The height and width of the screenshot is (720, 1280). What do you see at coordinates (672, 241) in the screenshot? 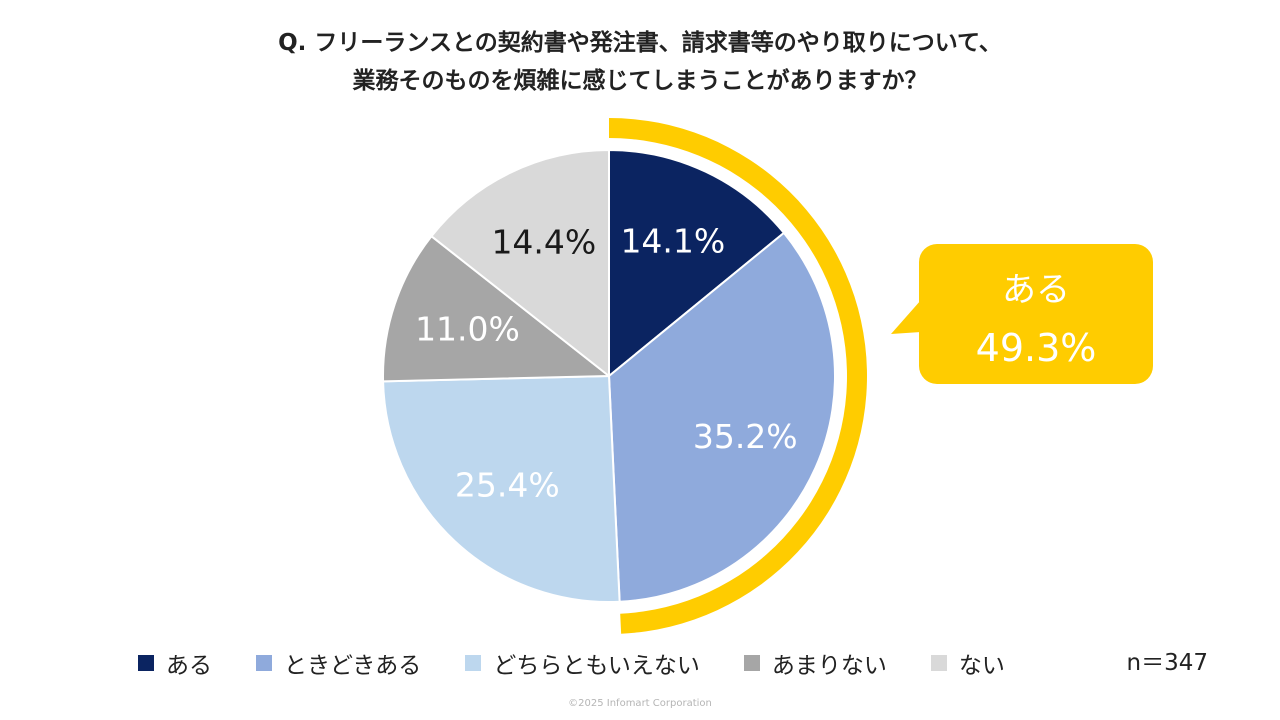
I see `slice-label-aru: 14.1%` at bounding box center [672, 241].